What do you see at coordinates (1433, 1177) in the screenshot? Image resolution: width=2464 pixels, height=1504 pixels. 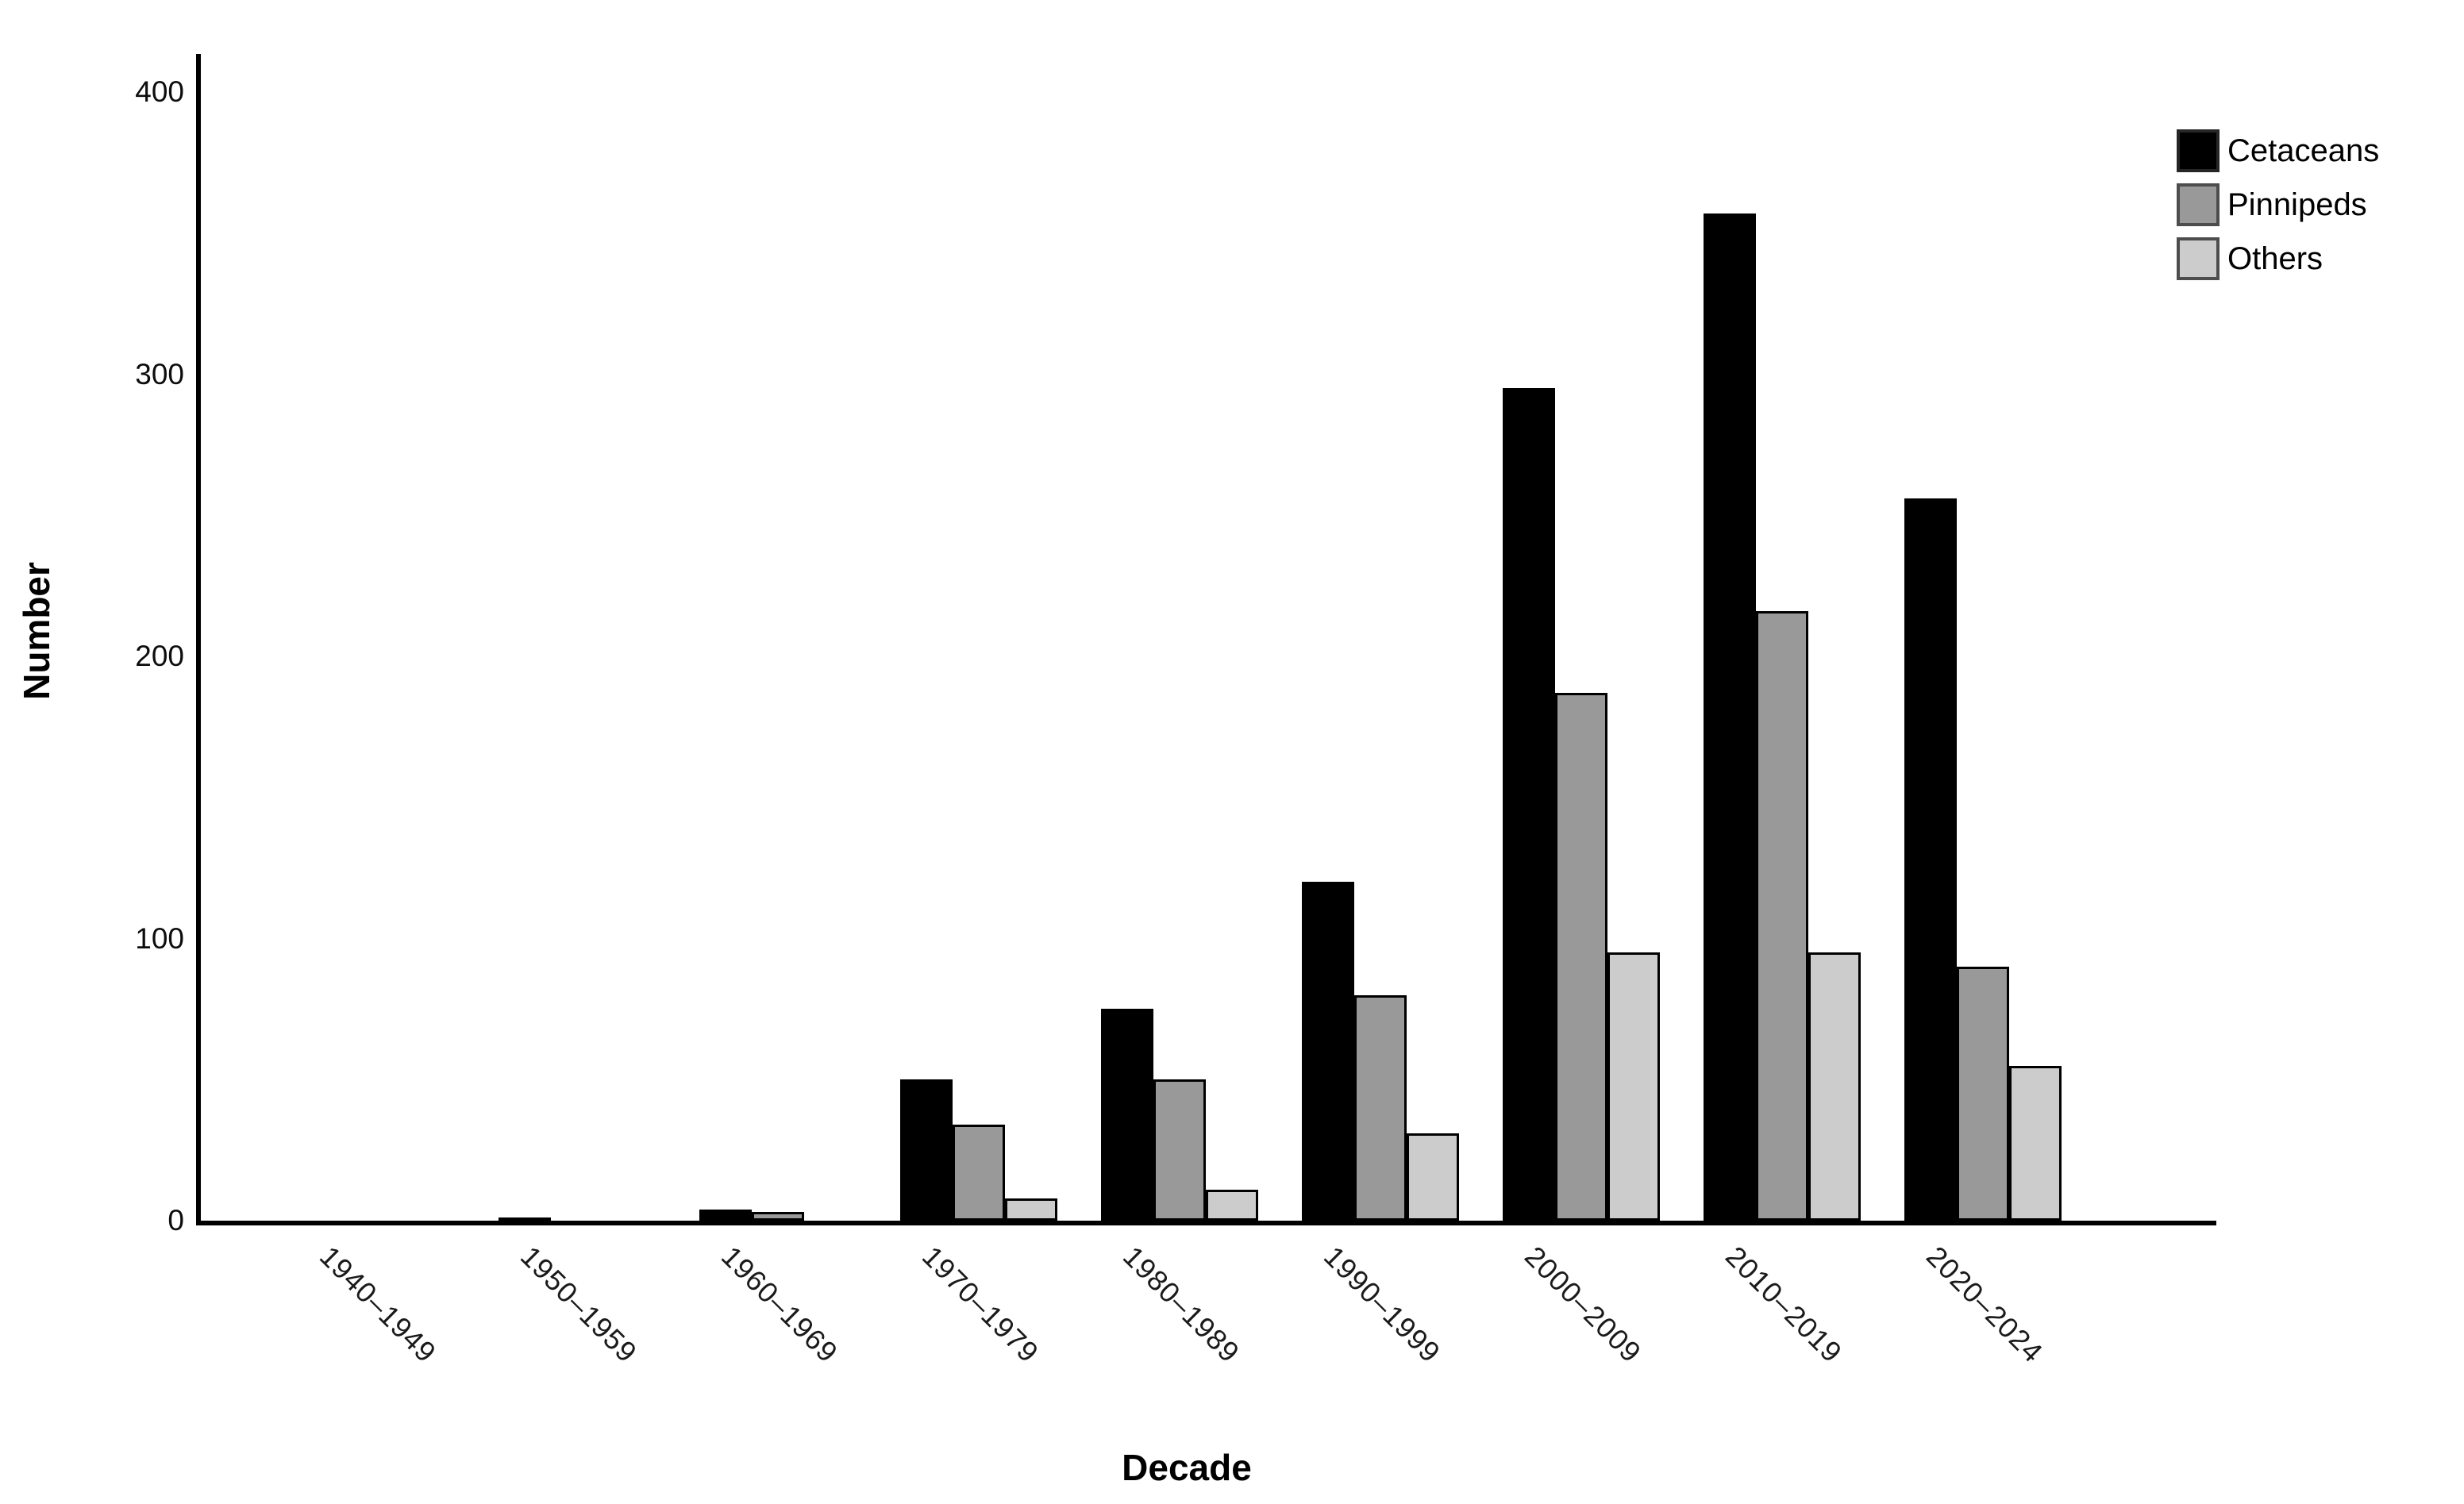 I see `bar-others-1990-1999` at bounding box center [1433, 1177].